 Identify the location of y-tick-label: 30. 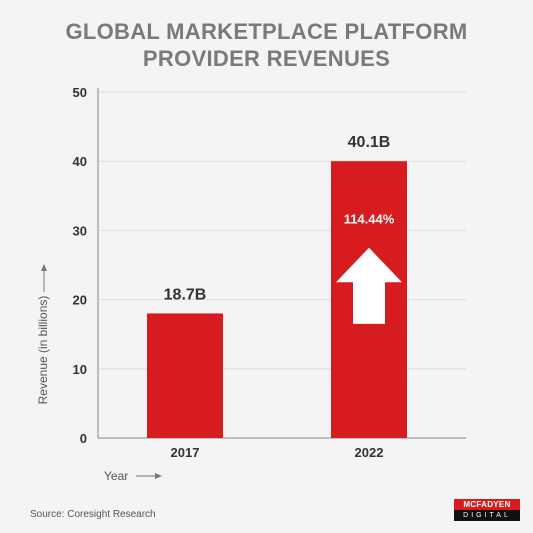
(80, 230).